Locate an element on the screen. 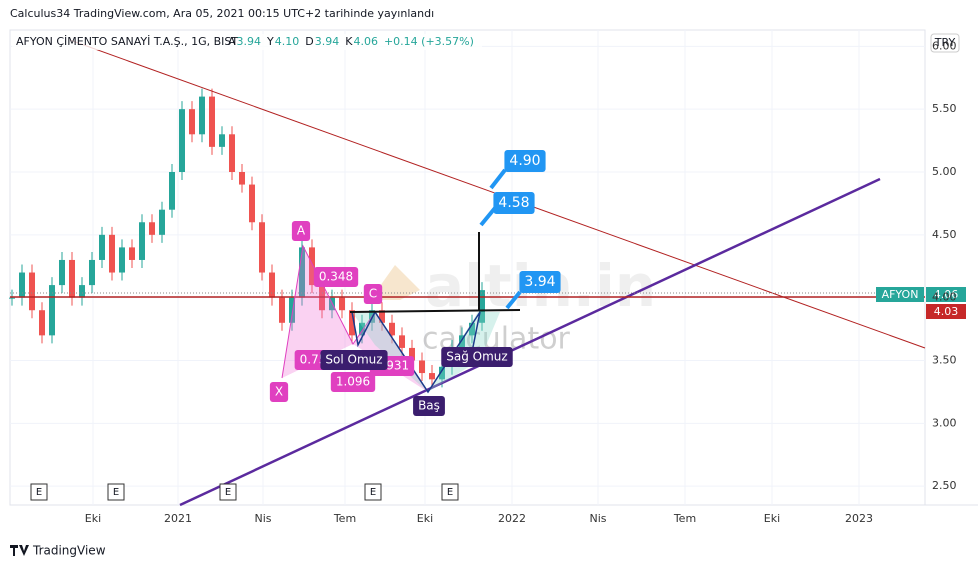 The width and height of the screenshot is (978, 572). neckline is located at coordinates (435, 311).